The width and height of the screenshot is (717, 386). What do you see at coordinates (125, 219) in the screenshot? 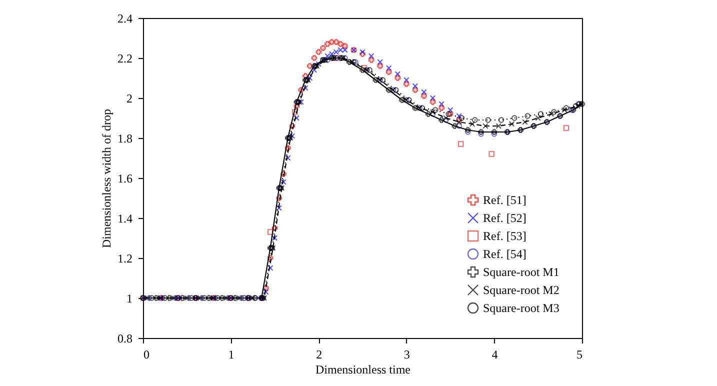
I see `y-tick-label: 1.4` at bounding box center [125, 219].